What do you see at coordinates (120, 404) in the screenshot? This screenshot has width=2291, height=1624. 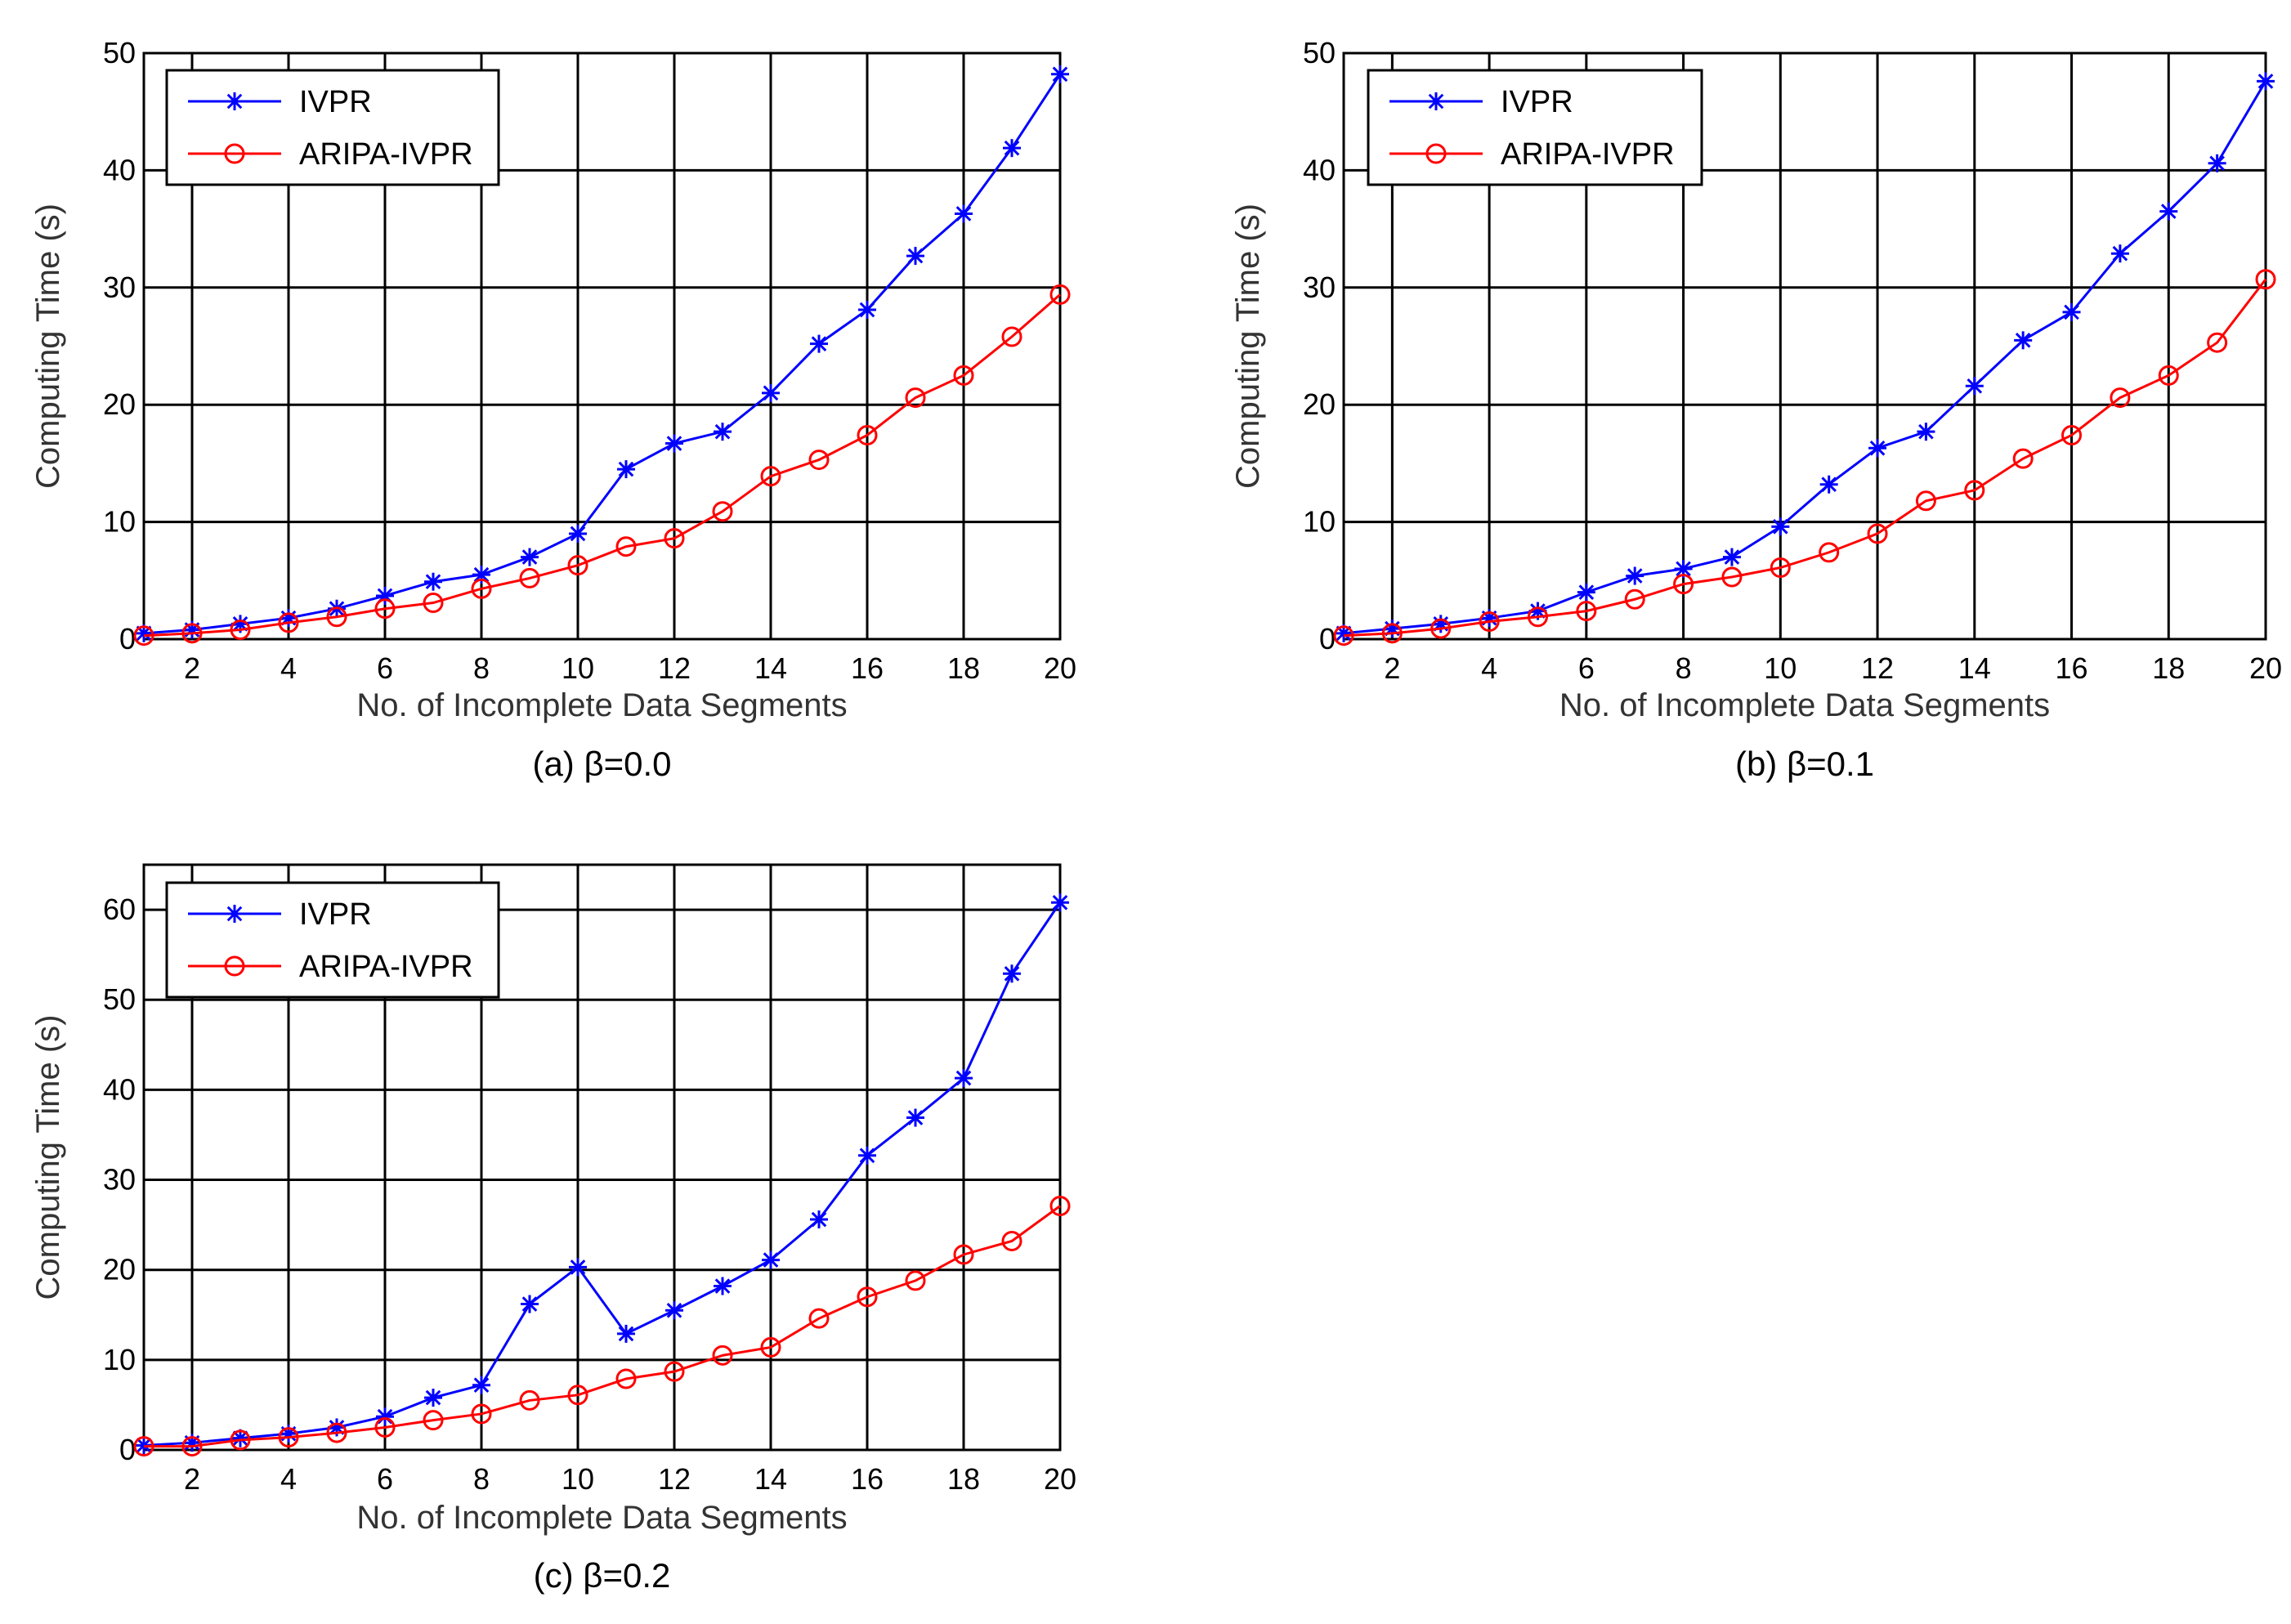 I see `y-tick-label: 20` at bounding box center [120, 404].